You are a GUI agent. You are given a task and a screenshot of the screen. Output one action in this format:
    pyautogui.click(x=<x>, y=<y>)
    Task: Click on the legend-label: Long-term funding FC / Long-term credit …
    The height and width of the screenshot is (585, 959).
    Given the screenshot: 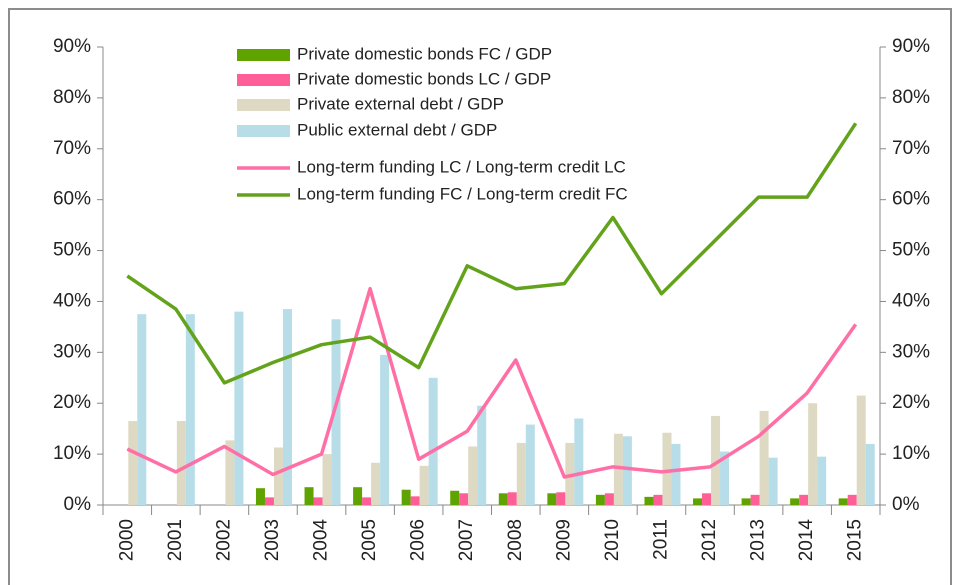 What is the action you would take?
    pyautogui.click(x=462, y=193)
    